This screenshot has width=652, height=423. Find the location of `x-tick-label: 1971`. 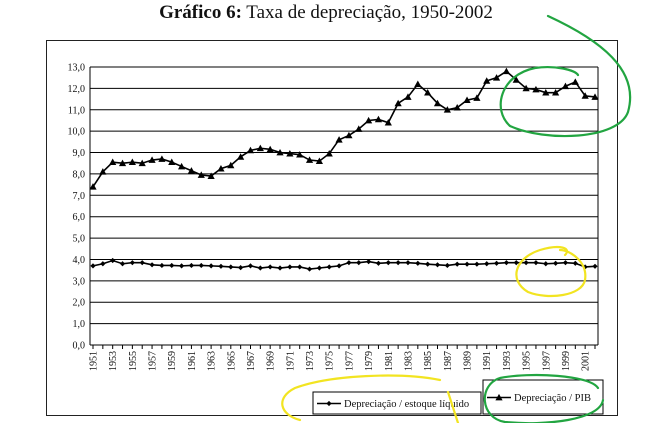

x-tick-label: 1971 is located at coordinates (290, 361).